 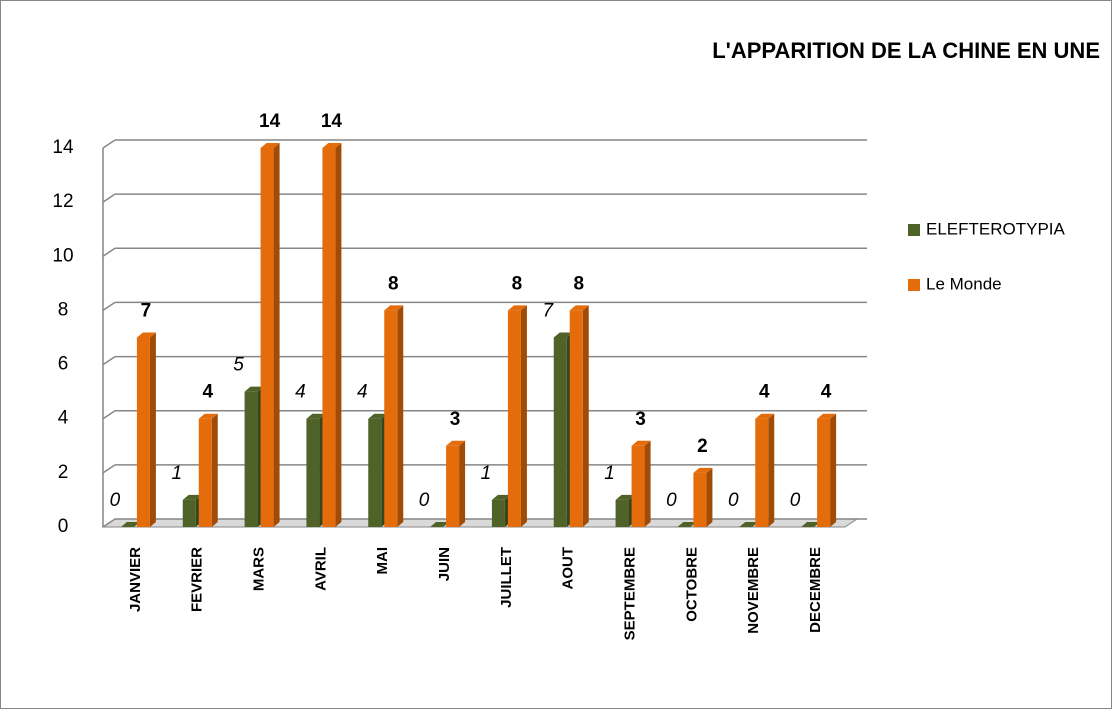 What do you see at coordinates (62, 201) in the screenshot?
I see `y-tick-label: 12` at bounding box center [62, 201].